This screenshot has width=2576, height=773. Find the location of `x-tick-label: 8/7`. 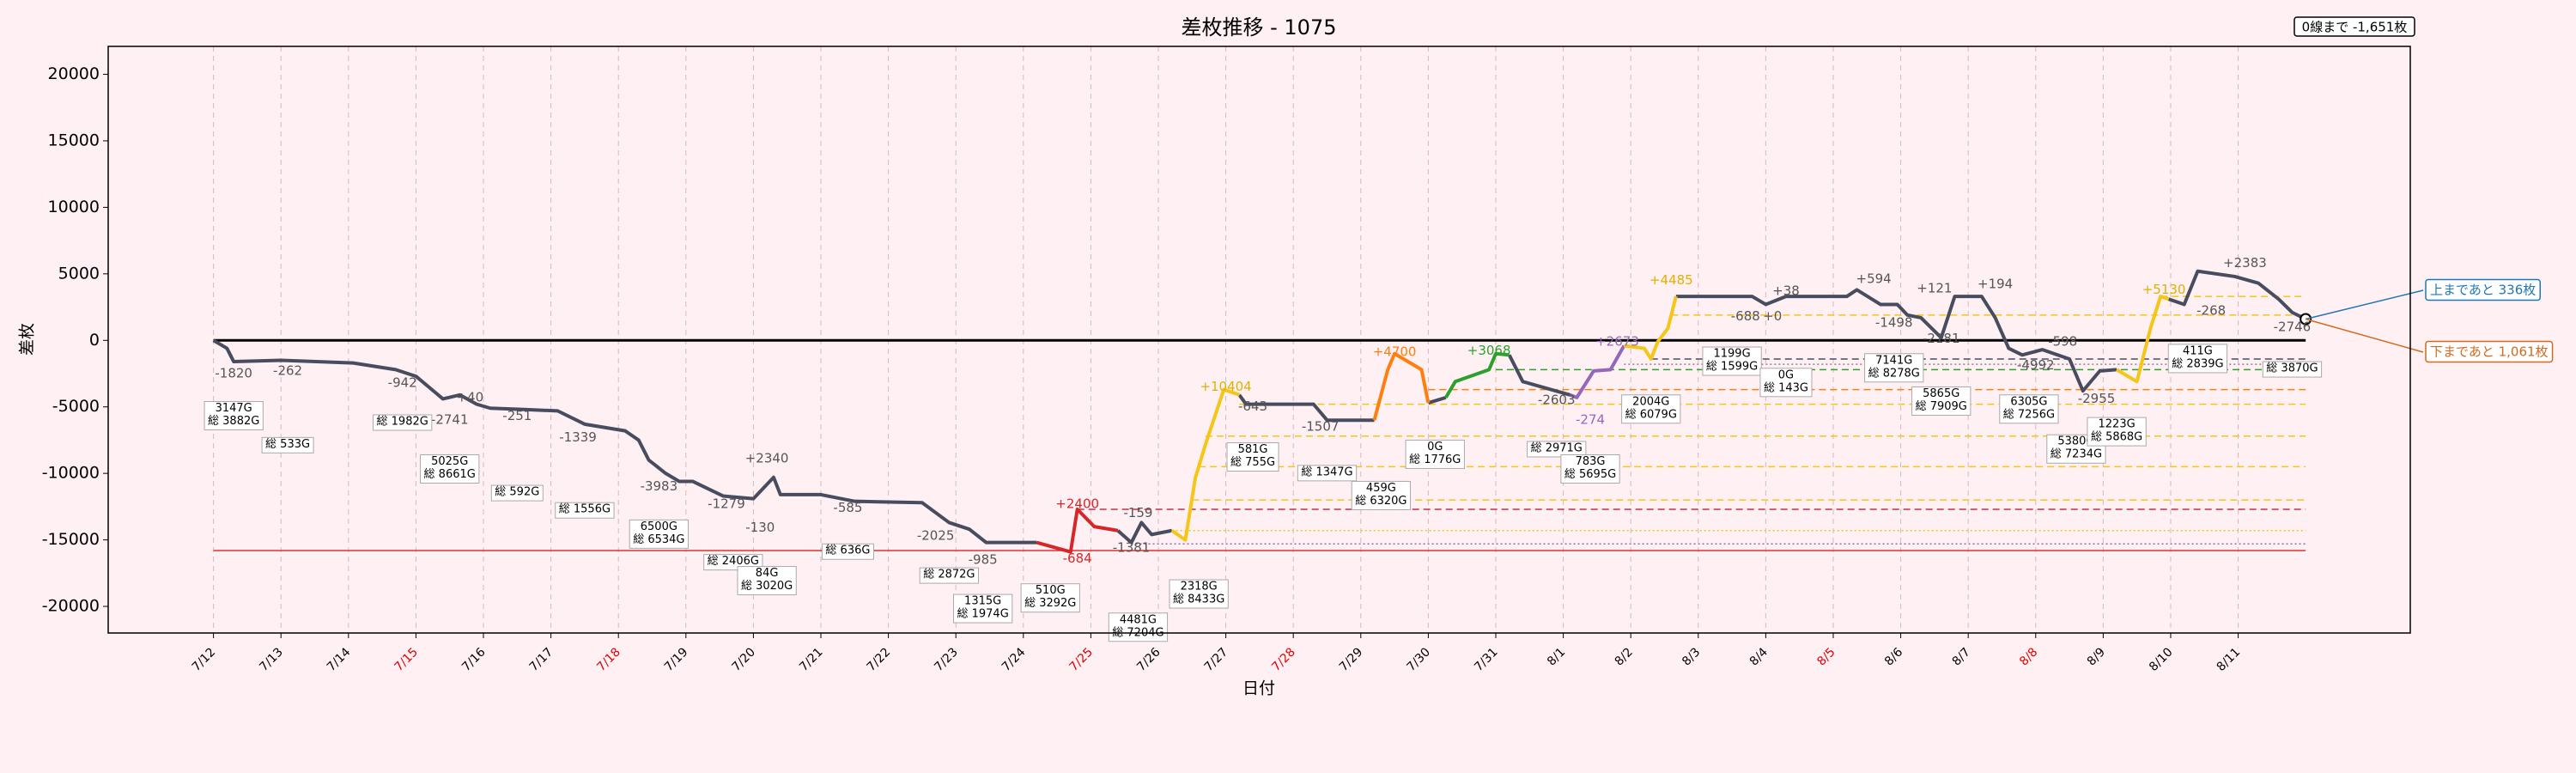

x-tick-label: 8/7 is located at coordinates (1961, 656).